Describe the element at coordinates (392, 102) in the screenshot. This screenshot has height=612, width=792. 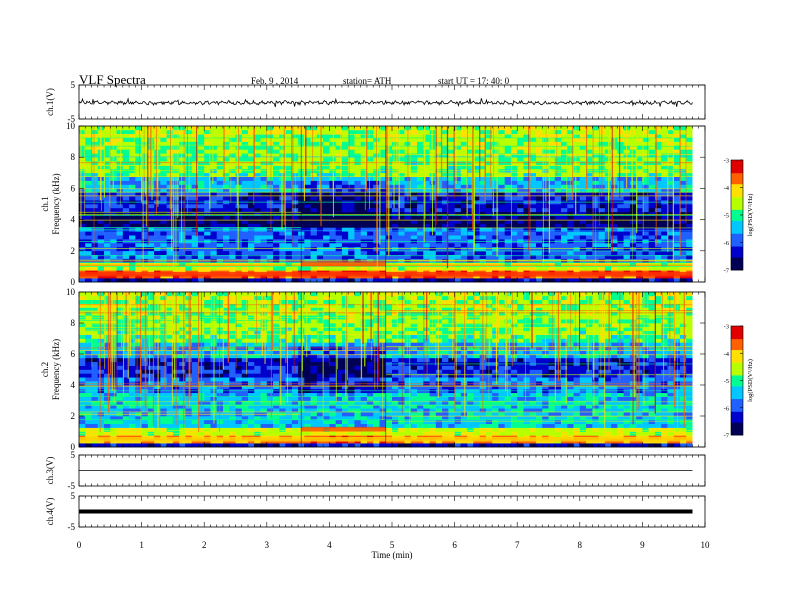
I see `ch1-waveform-frame` at that location.